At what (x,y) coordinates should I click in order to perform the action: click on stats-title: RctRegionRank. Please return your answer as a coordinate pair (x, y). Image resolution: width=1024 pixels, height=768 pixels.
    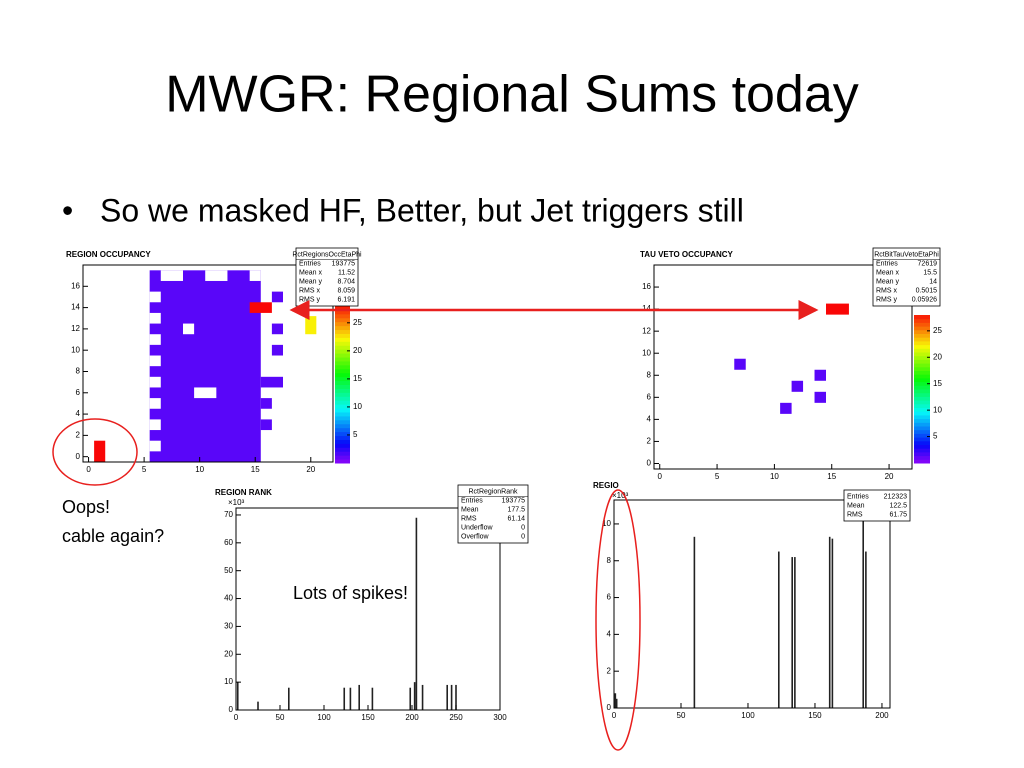
    Looking at the image, I should click on (493, 491).